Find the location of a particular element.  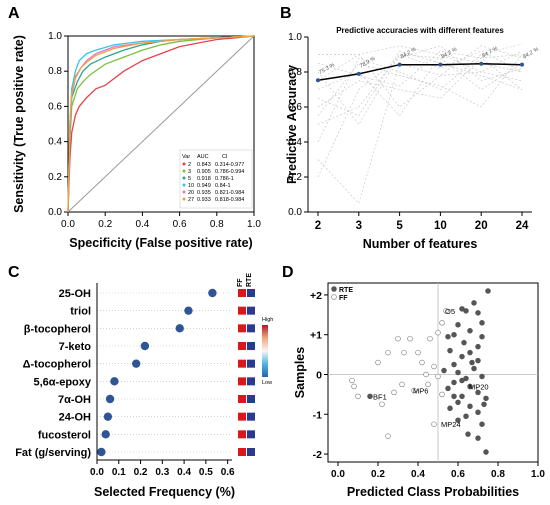

plot-frame is located at coordinates (433, 372).